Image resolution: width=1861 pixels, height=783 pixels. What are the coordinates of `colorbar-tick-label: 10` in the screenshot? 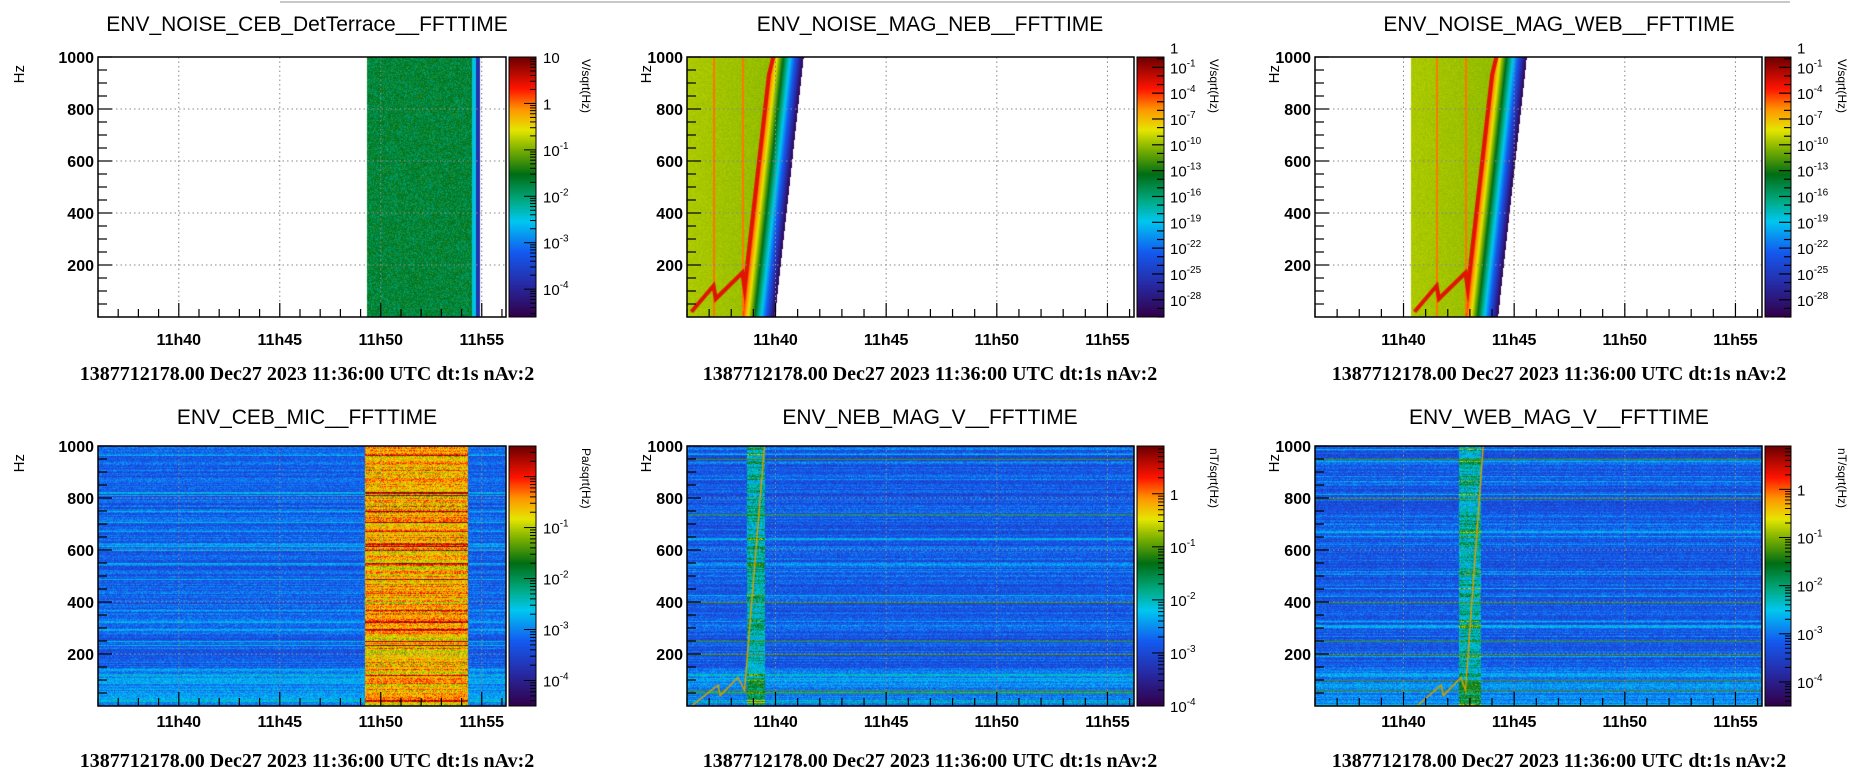 It's located at (551, 58).